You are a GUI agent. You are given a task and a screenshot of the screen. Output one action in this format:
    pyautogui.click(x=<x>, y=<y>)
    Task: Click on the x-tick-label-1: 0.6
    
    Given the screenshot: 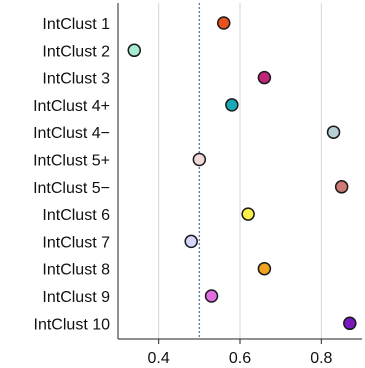 What is the action you would take?
    pyautogui.click(x=240, y=358)
    